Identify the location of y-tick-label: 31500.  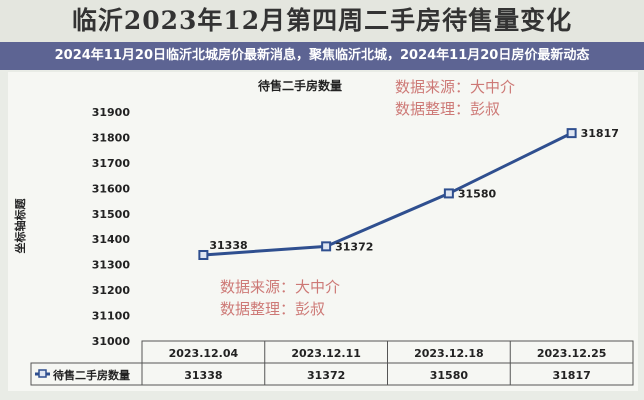
(111, 214).